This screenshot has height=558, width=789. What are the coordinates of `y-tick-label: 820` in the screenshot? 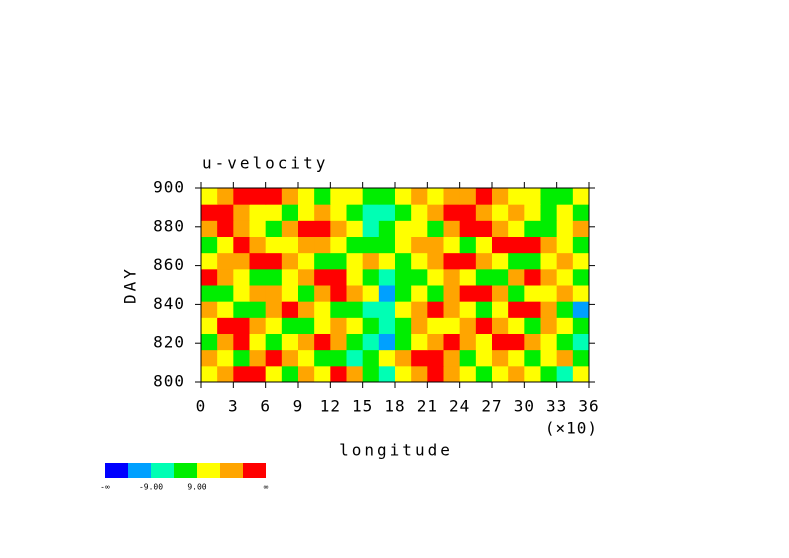 It's located at (169, 342).